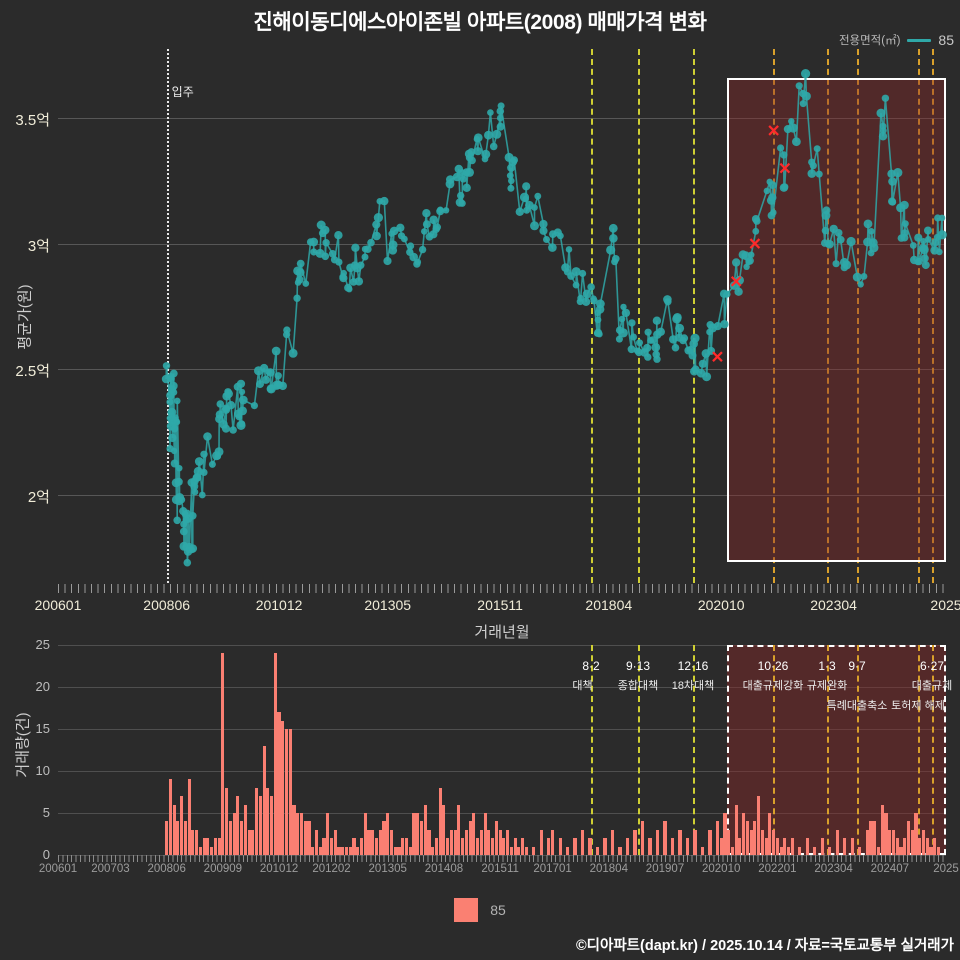 The image size is (960, 960). What do you see at coordinates (480, 22) in the screenshot?
I see `page-title: 진해이동디에스아이존빌 아파트(2008) 매매가격 변화` at bounding box center [480, 22].